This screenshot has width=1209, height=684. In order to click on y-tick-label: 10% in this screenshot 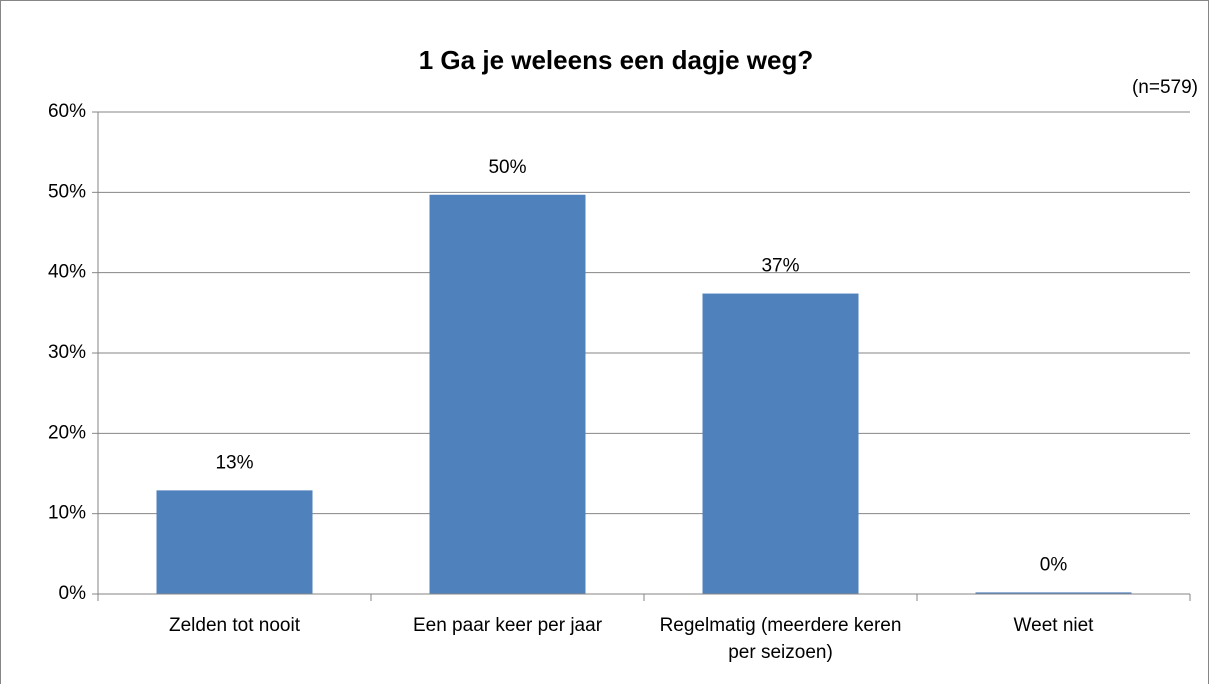, I will do `click(67, 513)`.